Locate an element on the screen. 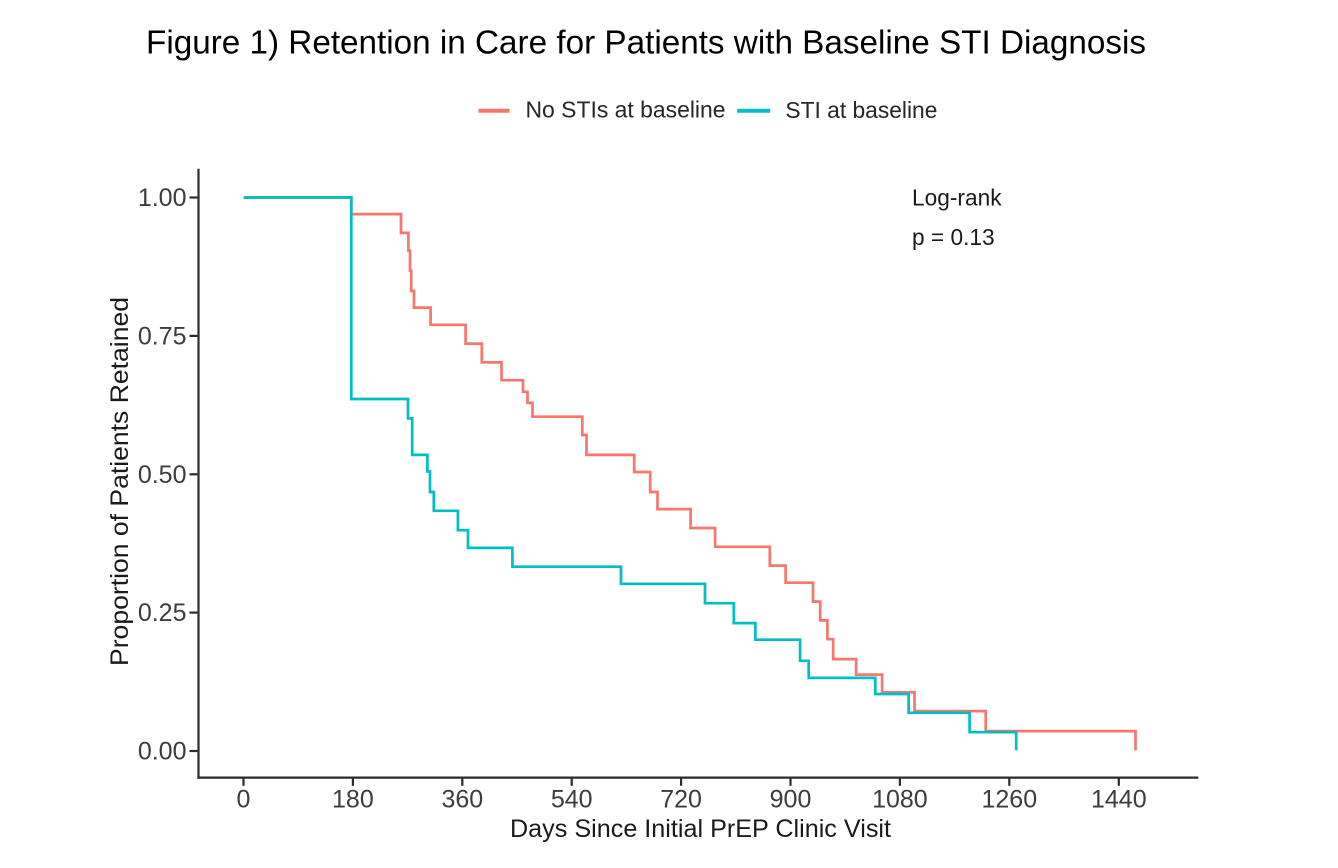 This screenshot has width=1338, height=868. svg-text: p = 0.13 is located at coordinates (953, 237).